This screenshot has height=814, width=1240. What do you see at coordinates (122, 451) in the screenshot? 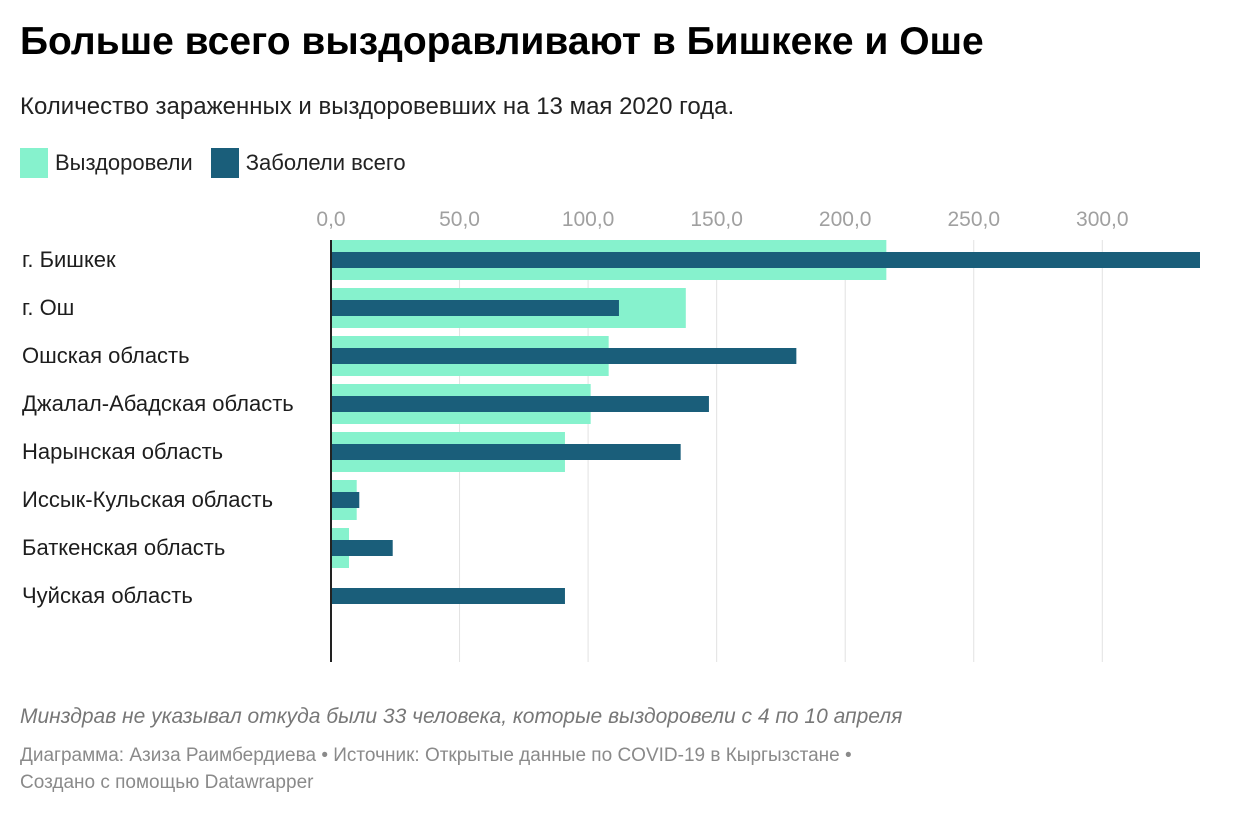
I see `category-label: Нарынская область` at bounding box center [122, 451].